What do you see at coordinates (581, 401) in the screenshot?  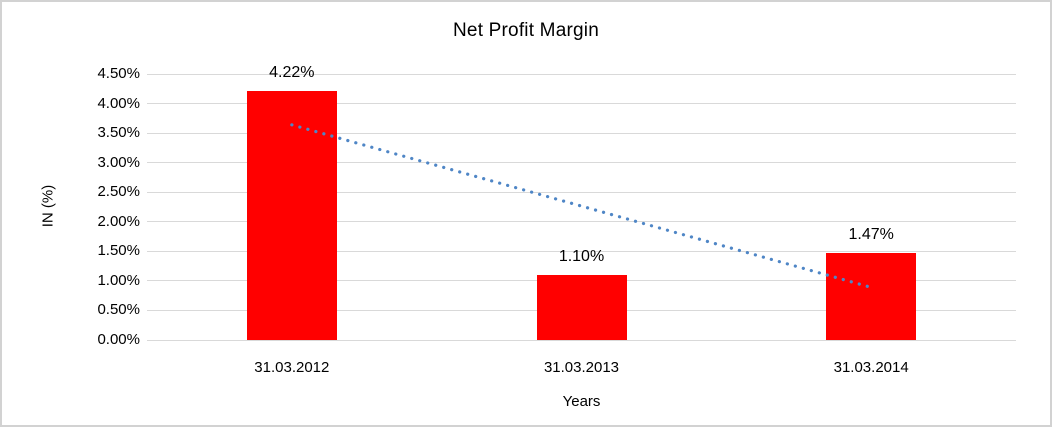 I see `x-axis-title: Years` at bounding box center [581, 401].